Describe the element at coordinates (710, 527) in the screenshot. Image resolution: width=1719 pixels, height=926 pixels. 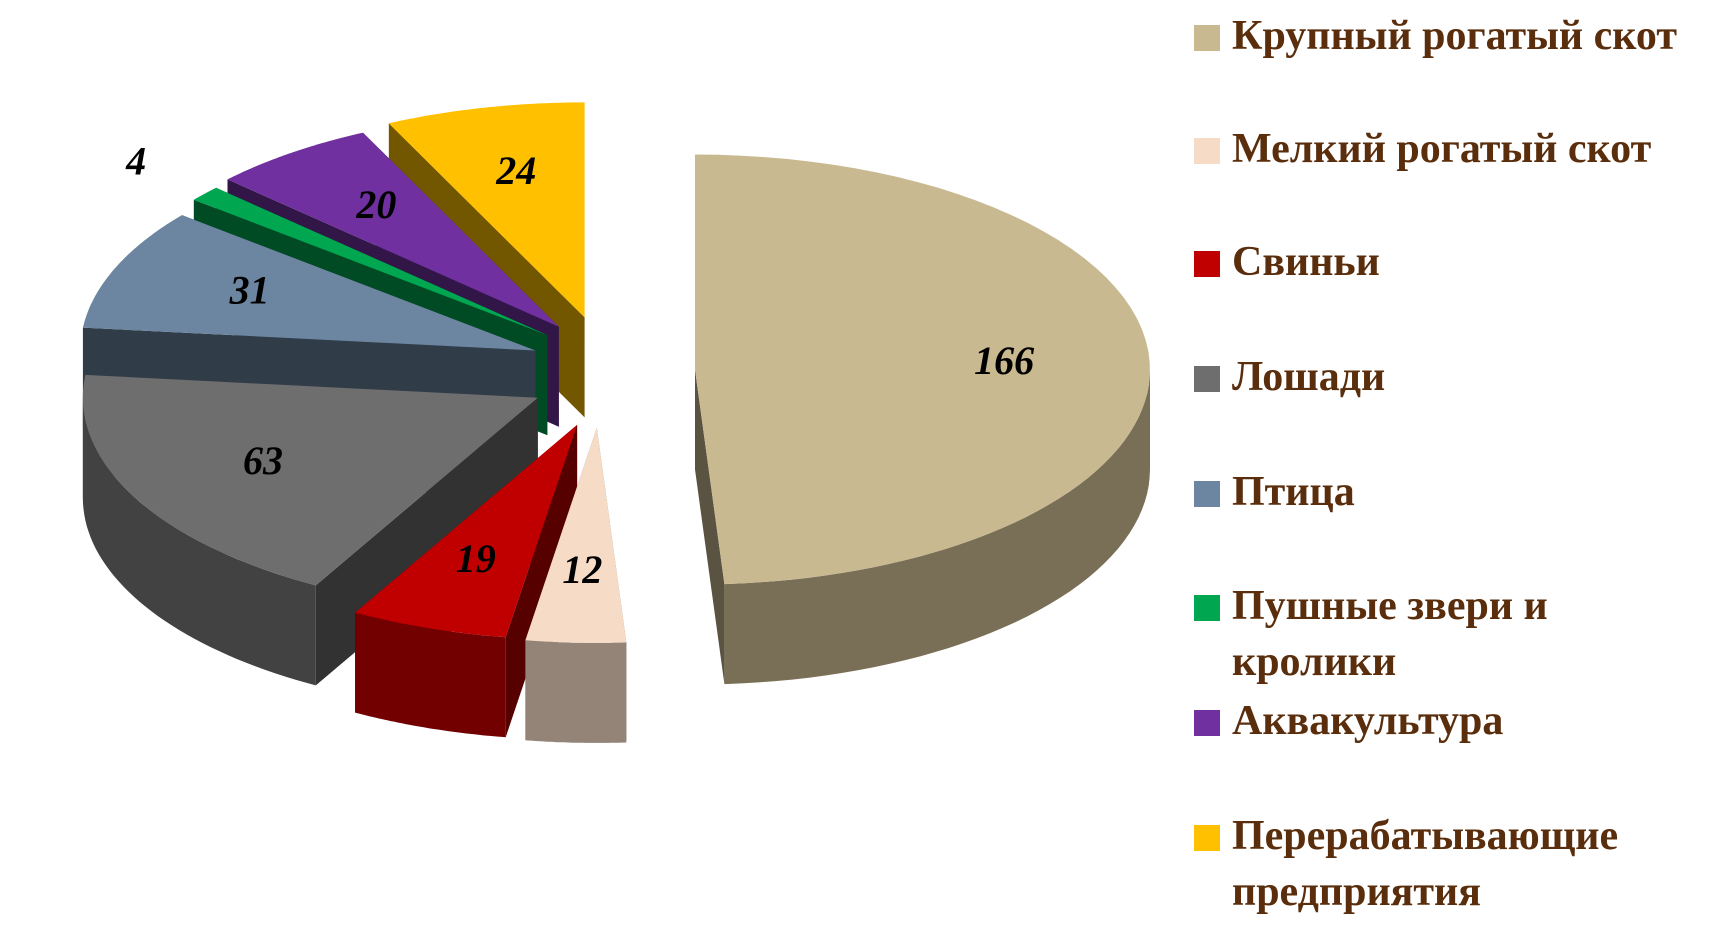
I see `slice-side` at that location.